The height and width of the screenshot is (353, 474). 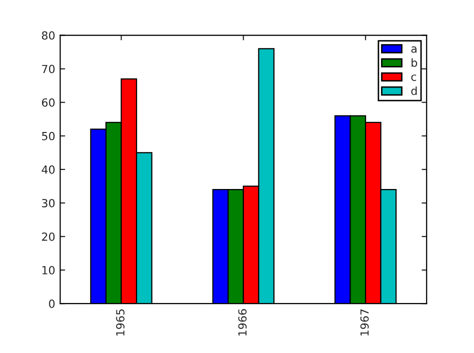 What do you see at coordinates (48, 102) in the screenshot?
I see `y-tick-label: 60` at bounding box center [48, 102].